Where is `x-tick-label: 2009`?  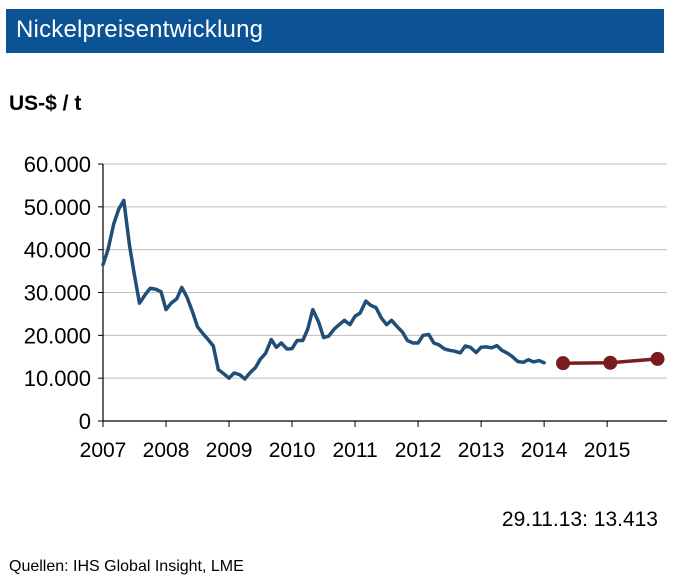 x-tick-label: 2009 is located at coordinates (229, 450).